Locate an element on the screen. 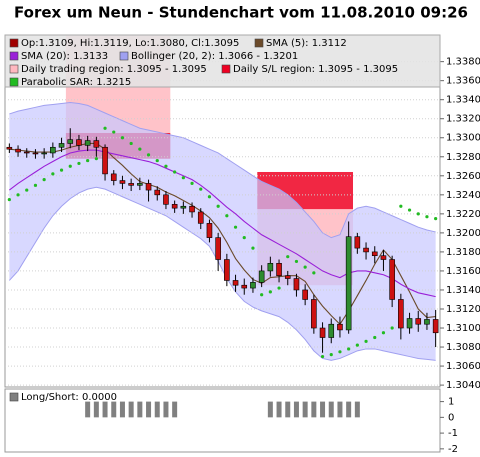 The width and height of the screenshot is (480, 457). y-tick-label: 0 is located at coordinates (451, 417).